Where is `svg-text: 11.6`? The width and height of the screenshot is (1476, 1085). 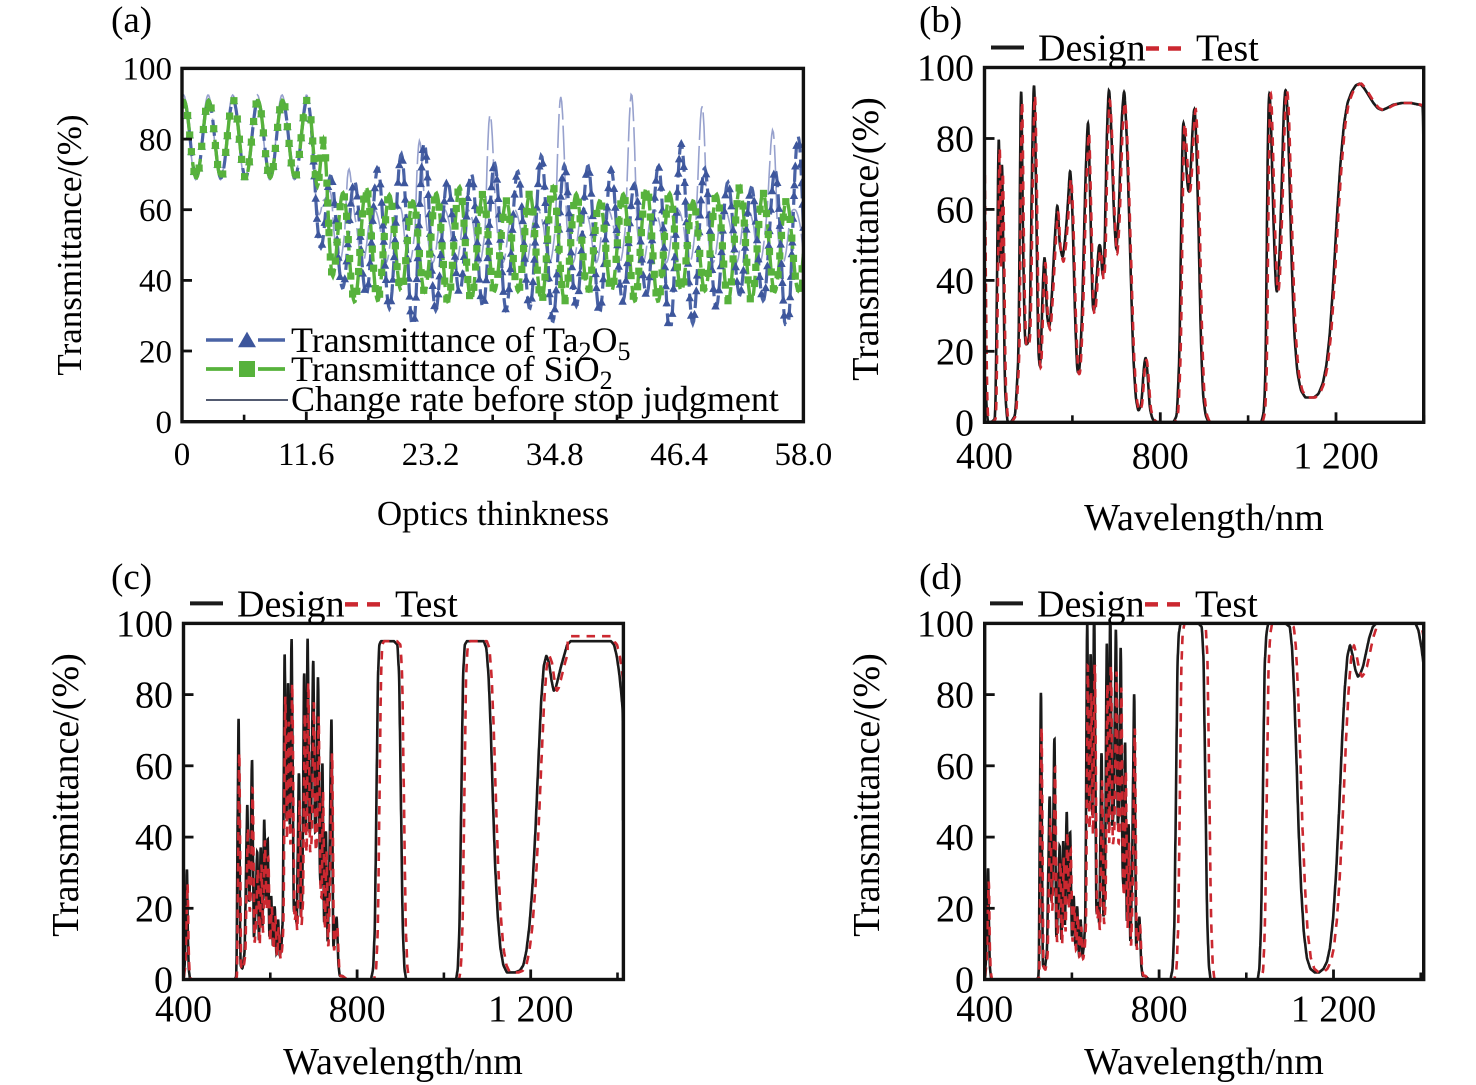
svg-text: 11.6 is located at coordinates (306, 455).